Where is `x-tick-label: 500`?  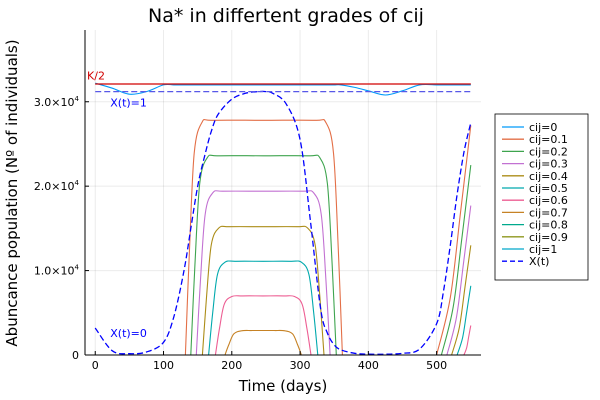 x-tick-label: 500 is located at coordinates (436, 365).